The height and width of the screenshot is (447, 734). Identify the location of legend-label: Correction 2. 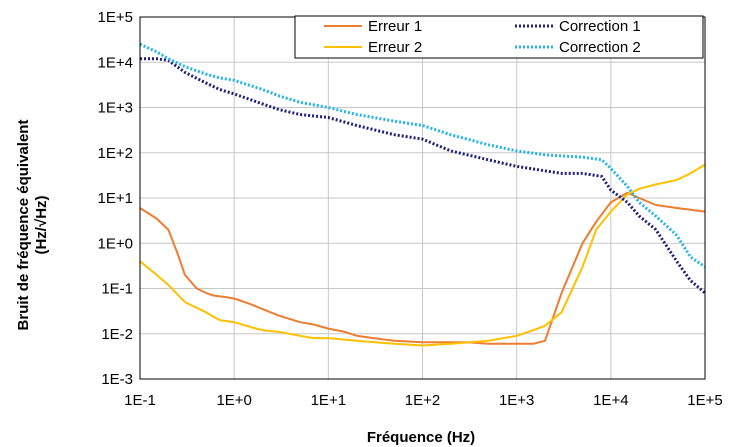
(600, 47).